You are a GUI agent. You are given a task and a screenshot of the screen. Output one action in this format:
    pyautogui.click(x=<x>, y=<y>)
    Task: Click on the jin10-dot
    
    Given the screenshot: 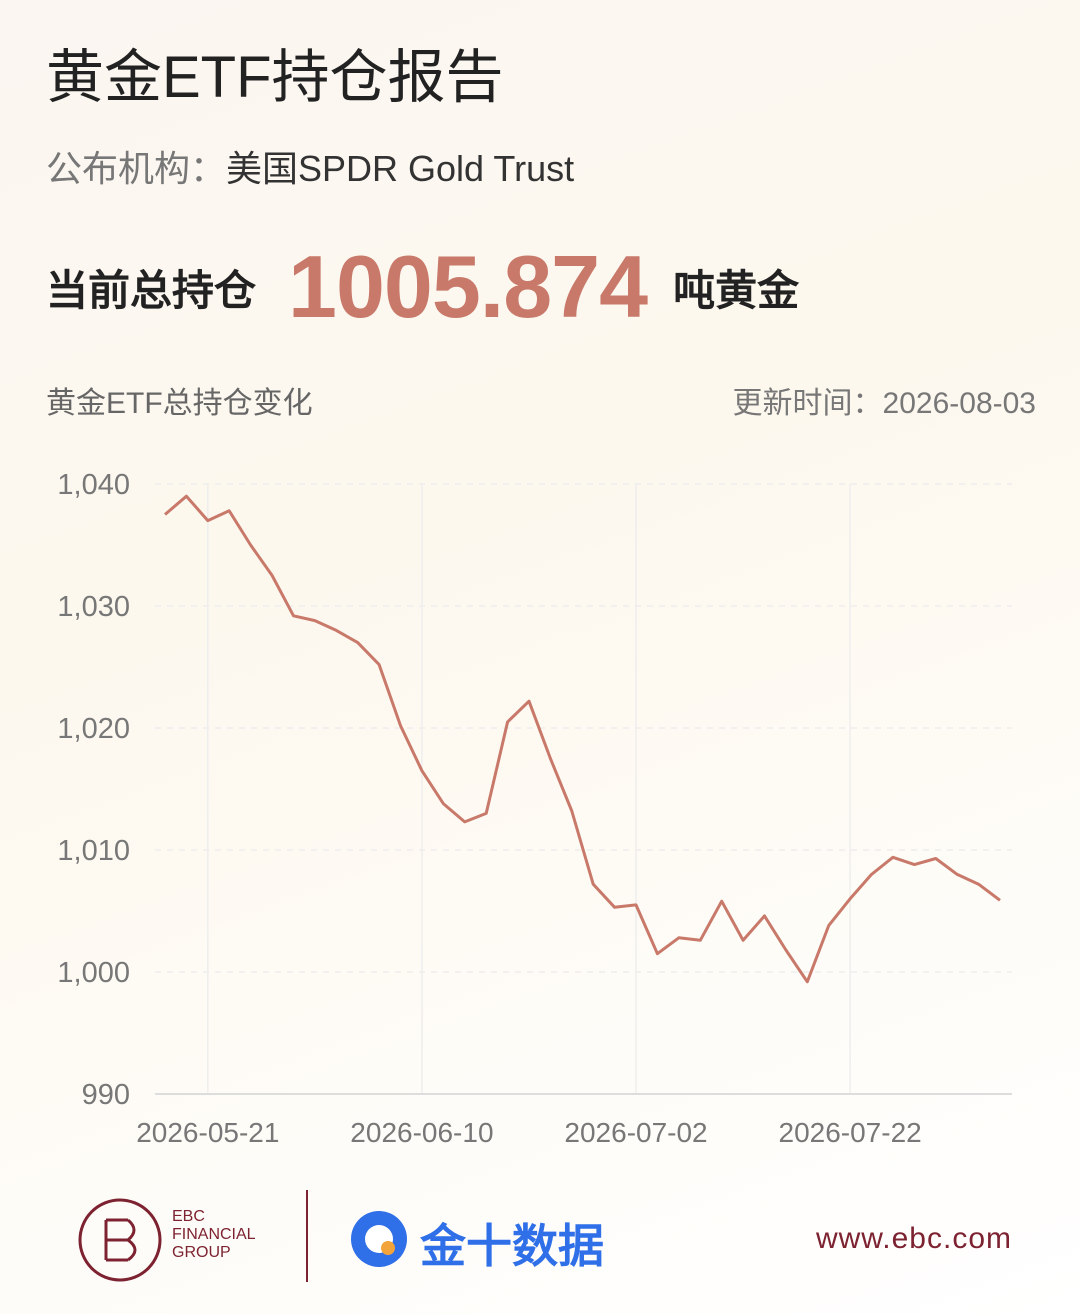 What is the action you would take?
    pyautogui.click(x=388, y=1248)
    